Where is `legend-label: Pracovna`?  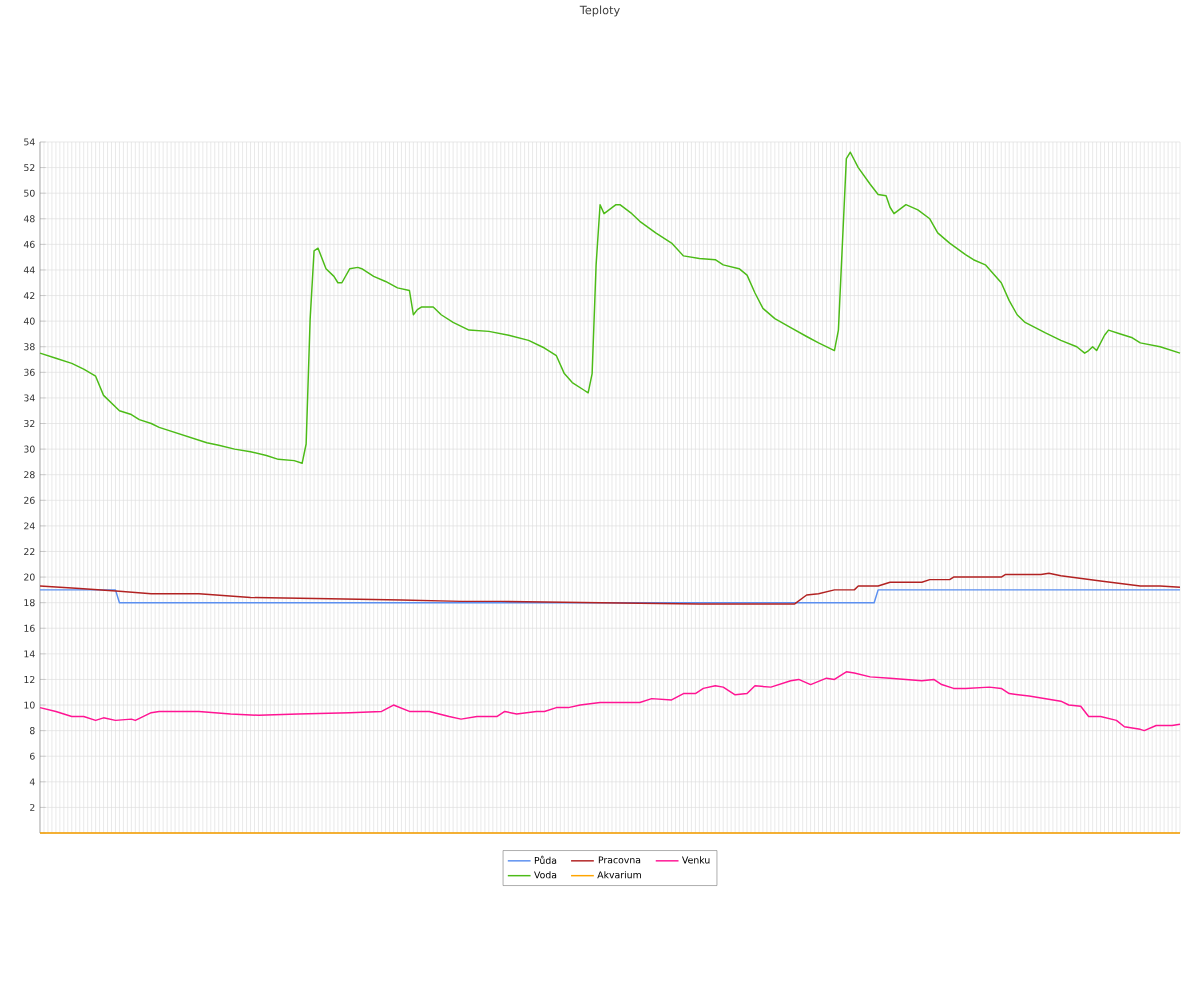 legend-label: Pracovna is located at coordinates (619, 860).